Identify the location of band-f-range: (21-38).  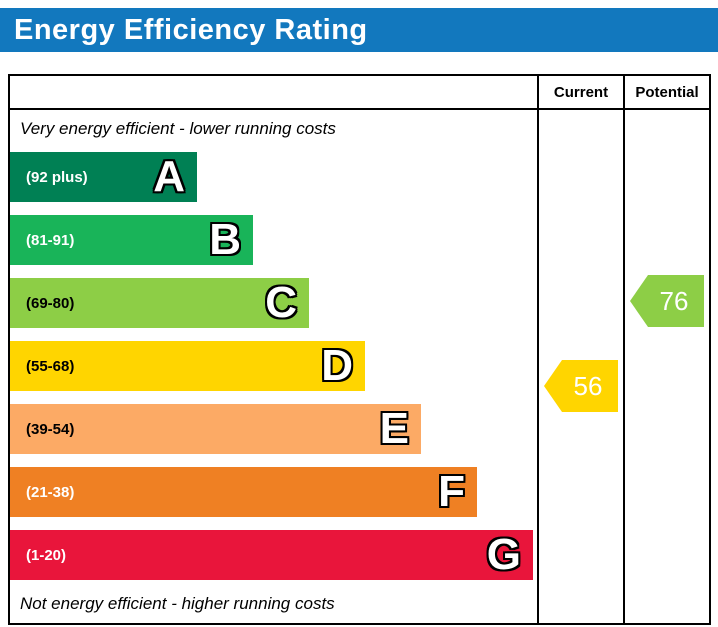
(50, 492).